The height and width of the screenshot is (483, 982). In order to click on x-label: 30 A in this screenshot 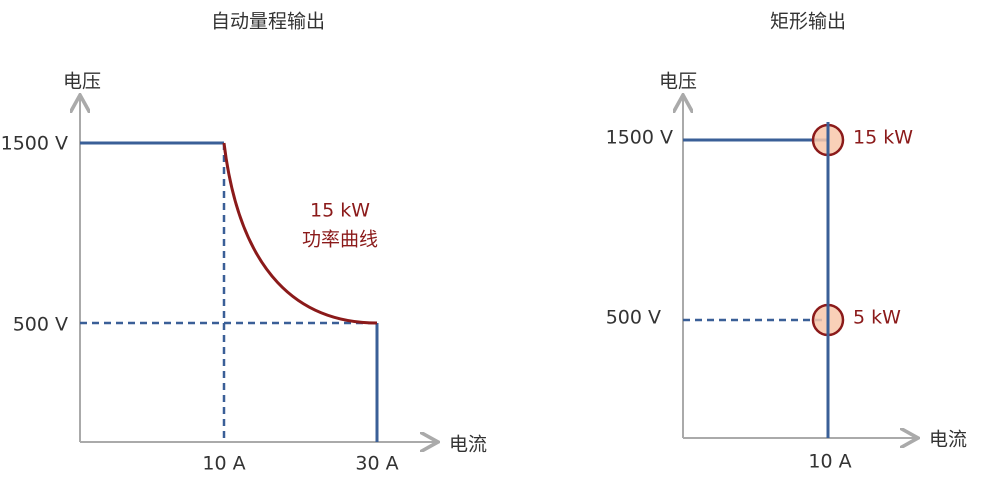, I will do `click(376, 464)`.